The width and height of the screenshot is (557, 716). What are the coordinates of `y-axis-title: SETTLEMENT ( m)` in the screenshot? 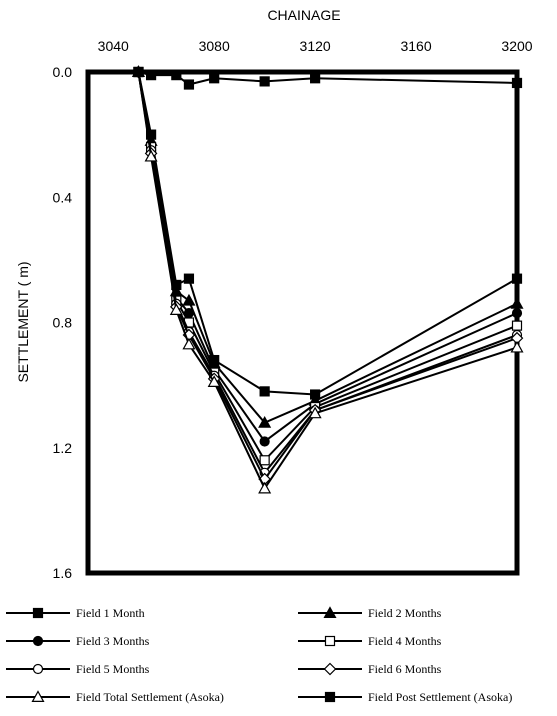 It's located at (23, 321).